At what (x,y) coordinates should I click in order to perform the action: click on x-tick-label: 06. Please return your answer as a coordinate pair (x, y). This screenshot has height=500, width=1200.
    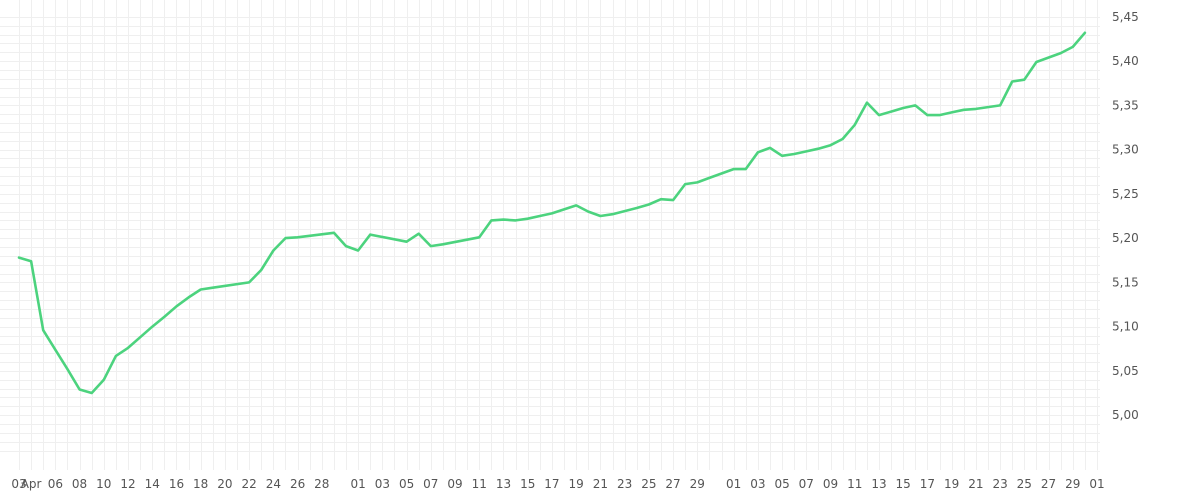
    Looking at the image, I should click on (55, 484).